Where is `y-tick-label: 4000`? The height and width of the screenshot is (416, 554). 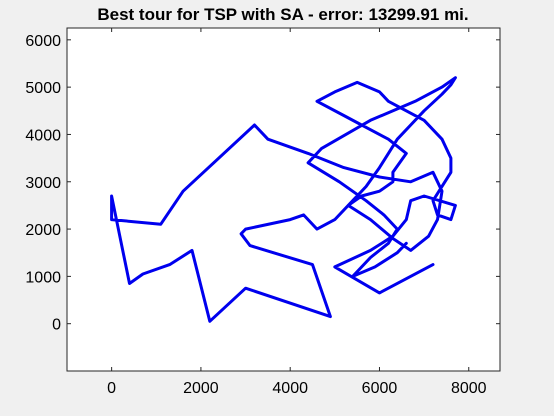 y-tick-label: 4000 is located at coordinates (43, 135).